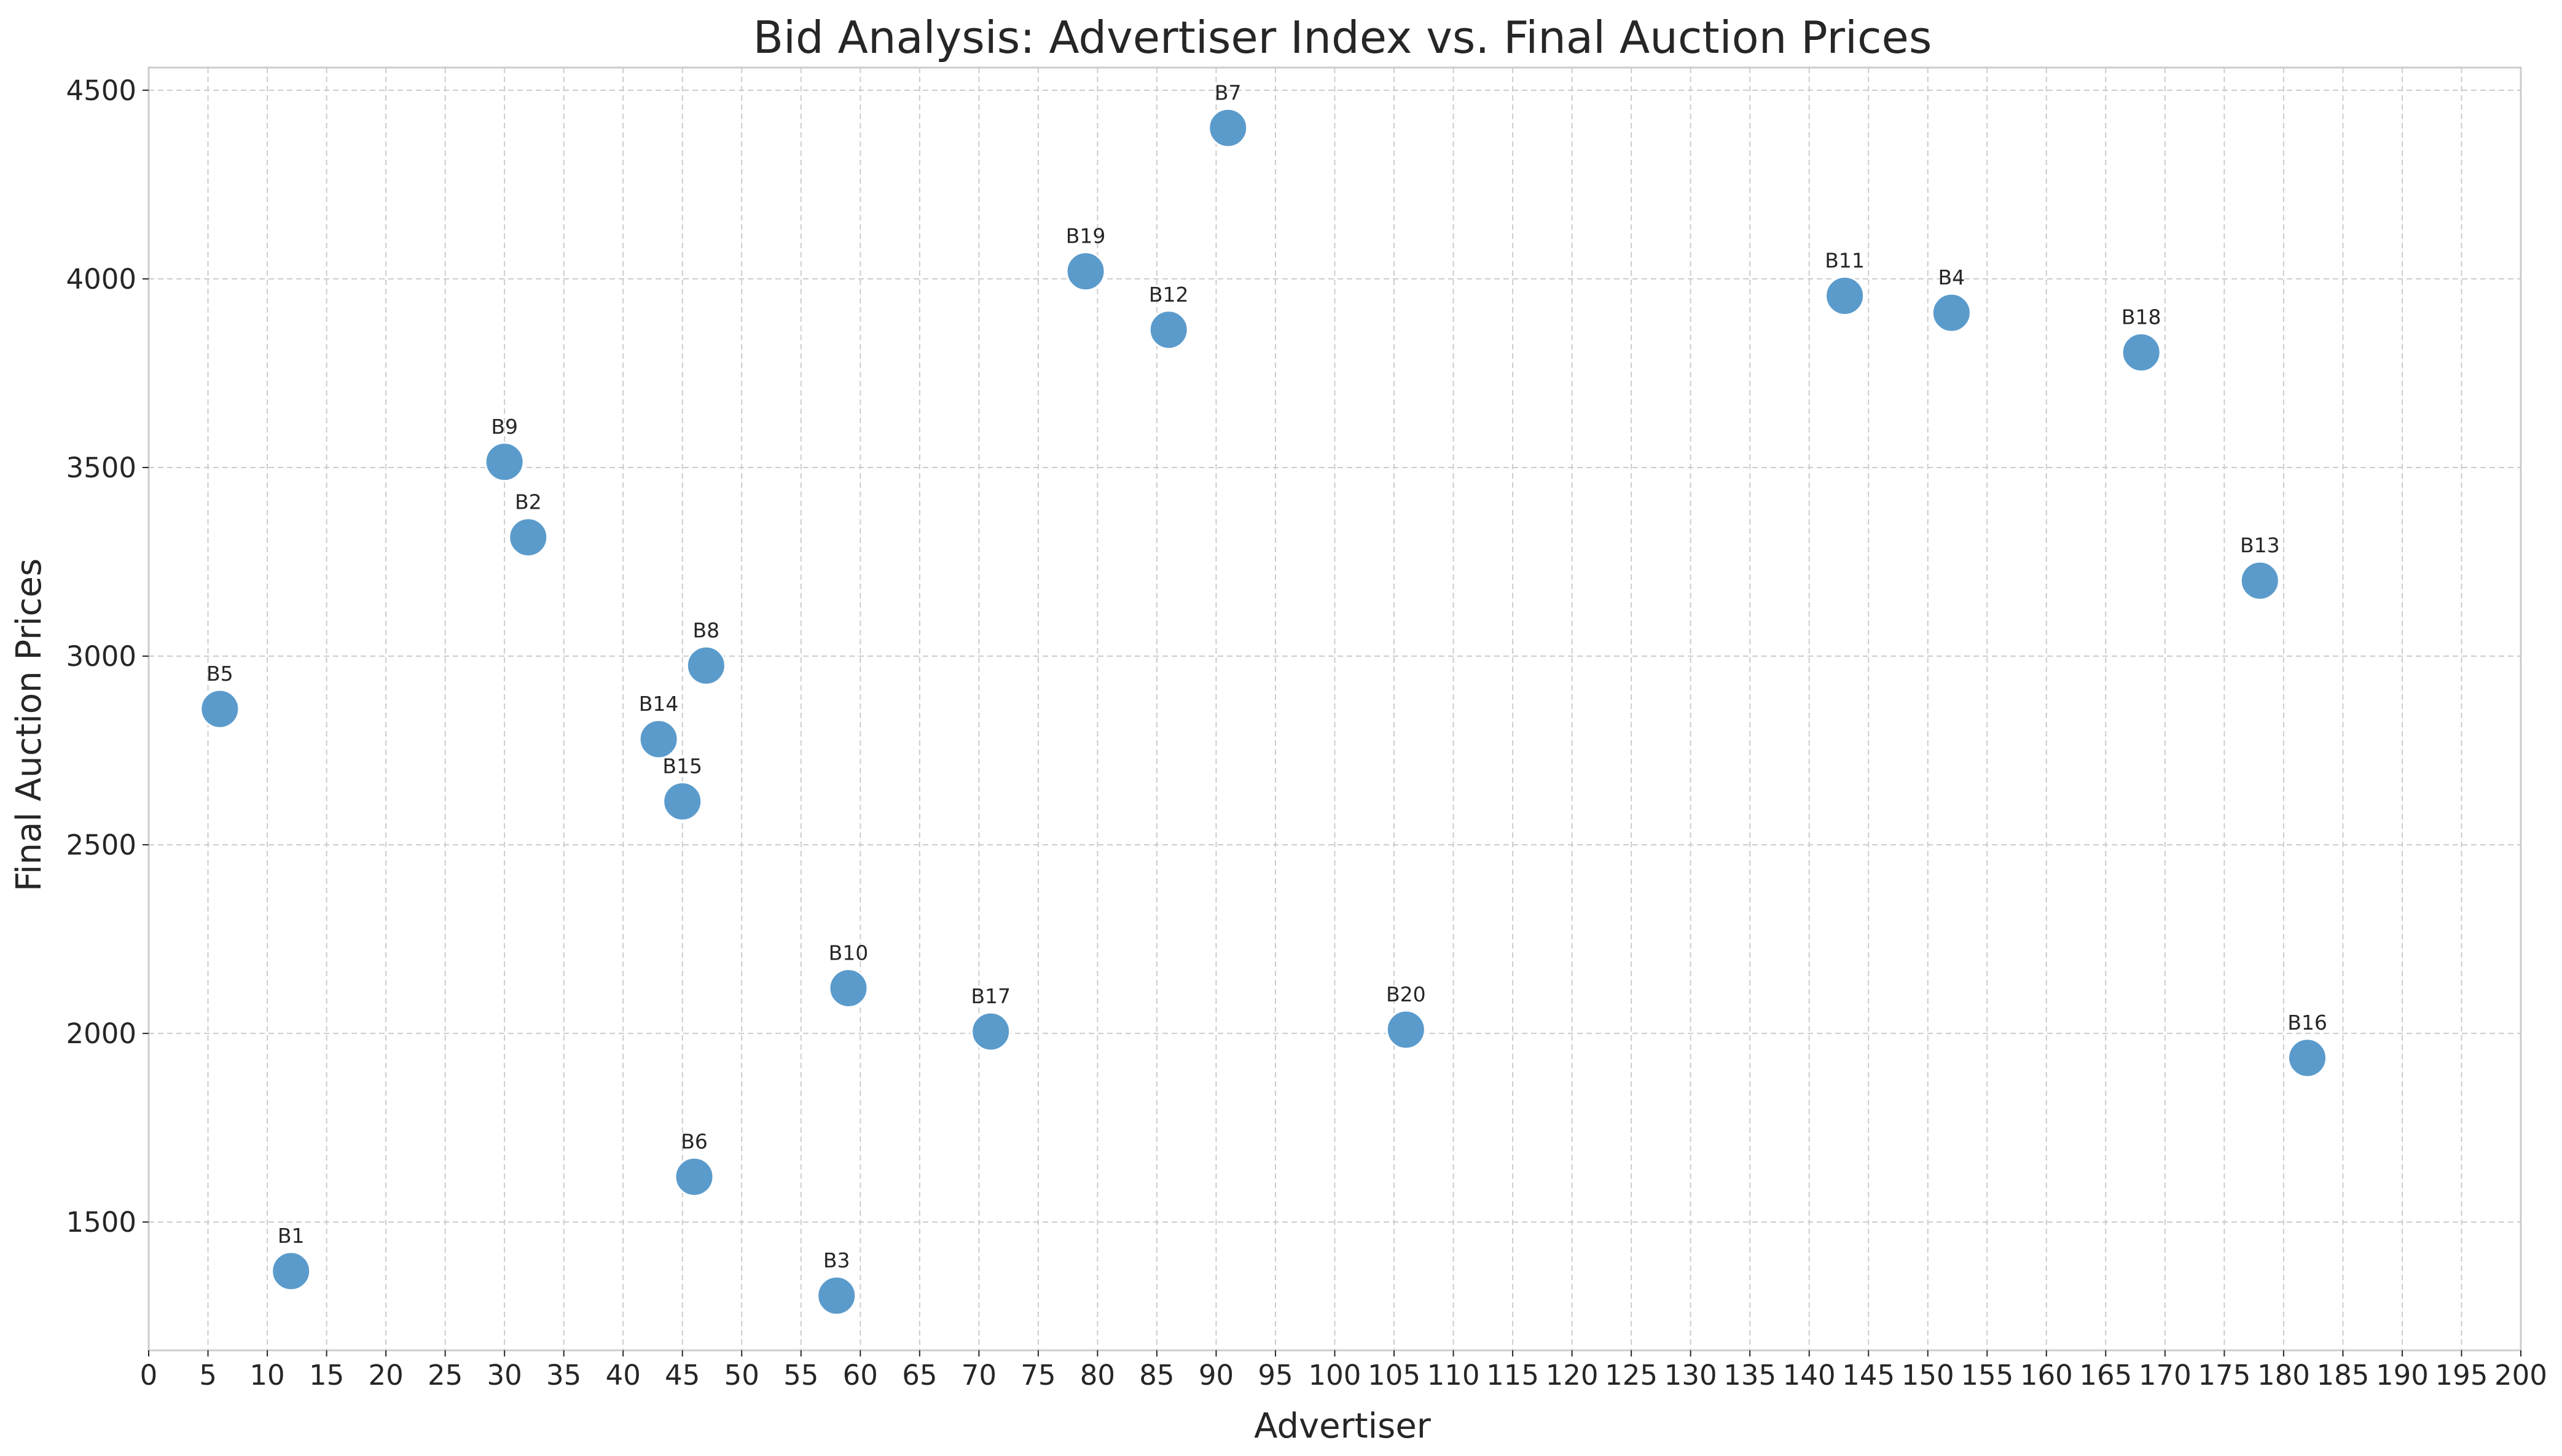 The width and height of the screenshot is (2562, 1456). I want to click on x-tick-label: 110, so click(1453, 1375).